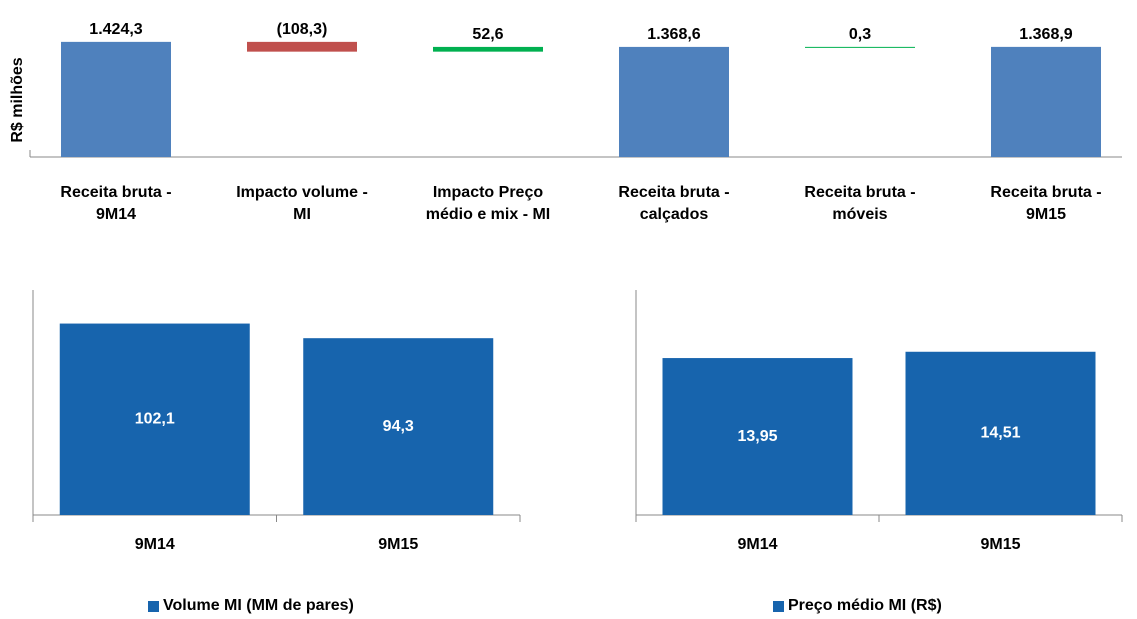 Image resolution: width=1137 pixels, height=619 pixels. Describe the element at coordinates (115, 29) in the screenshot. I see `value-label: 1.424,3` at that location.